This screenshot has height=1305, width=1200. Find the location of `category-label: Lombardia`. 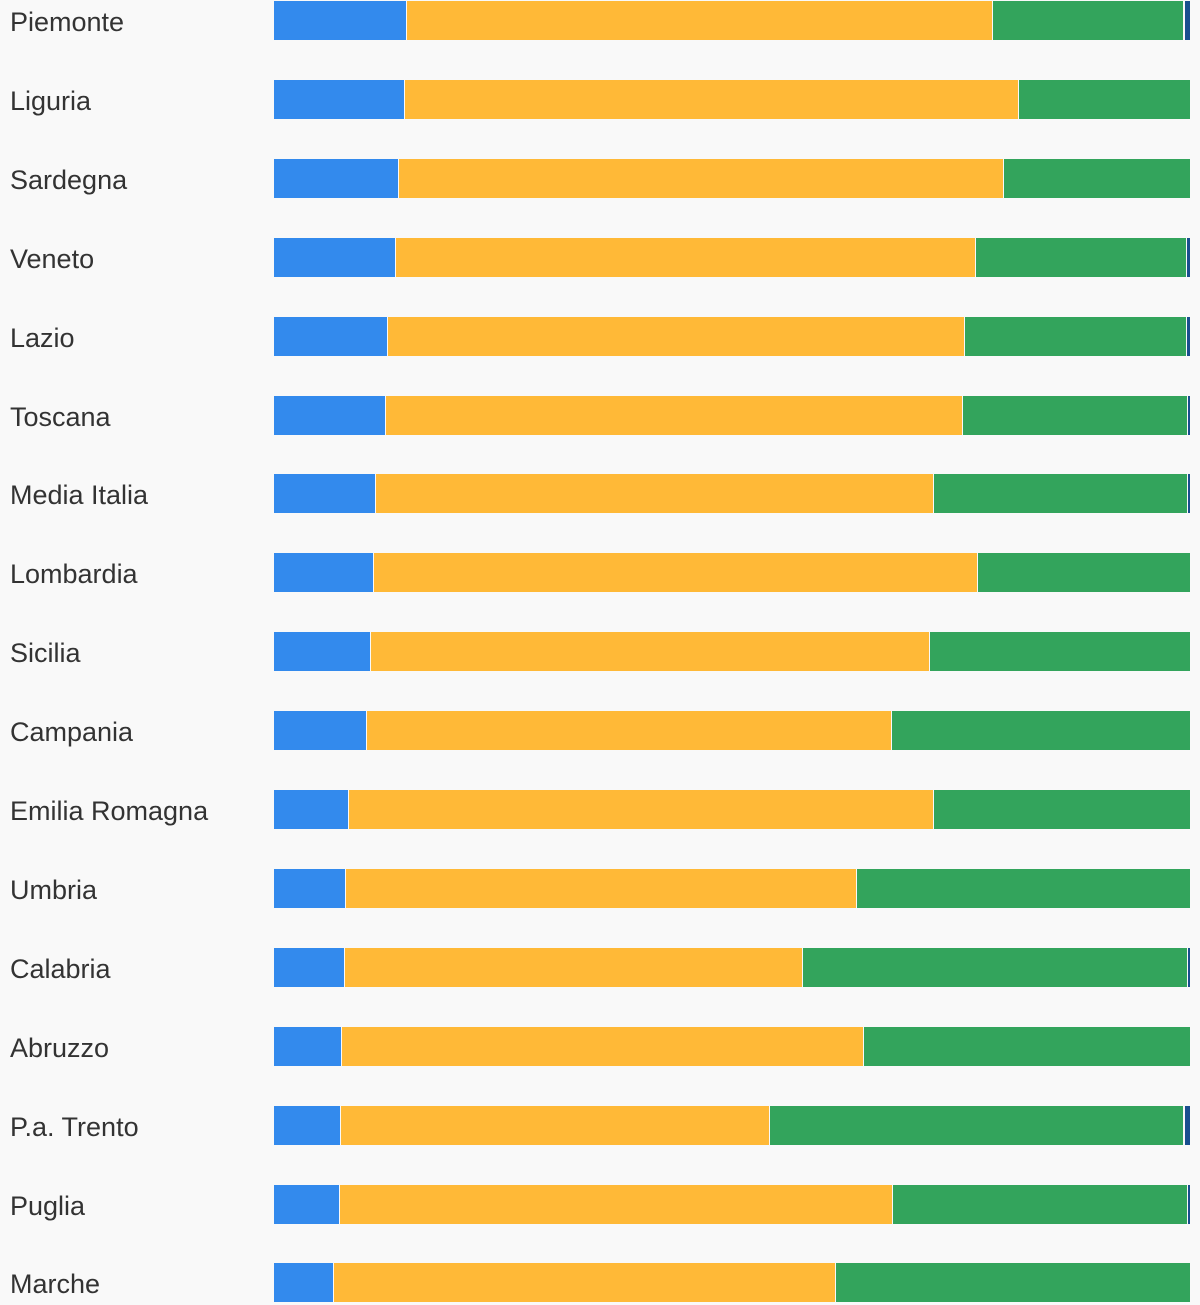

category-label: Lombardia is located at coordinates (74, 574).